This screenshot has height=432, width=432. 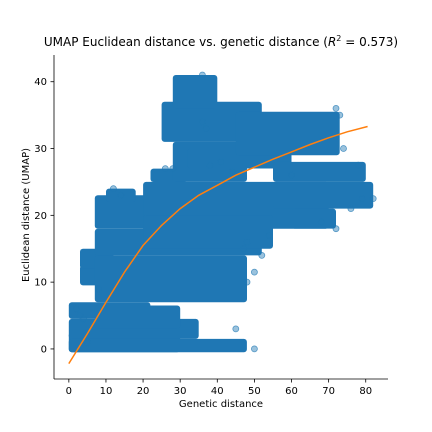 I want to click on x-tick-label: 50, so click(x=254, y=391).